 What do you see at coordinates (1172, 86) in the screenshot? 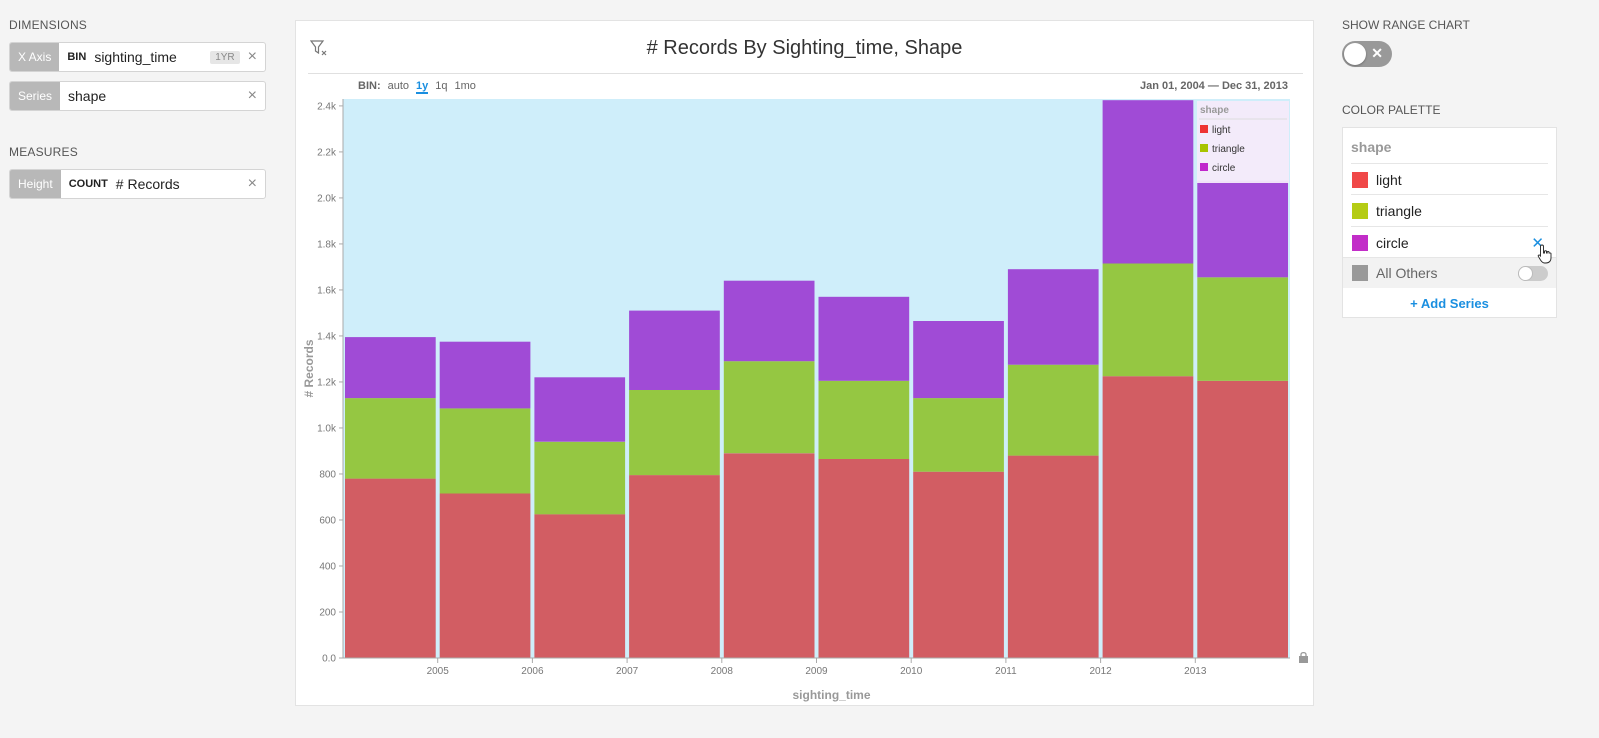
I see `range-start: Jan 01, 2004` at bounding box center [1172, 86].